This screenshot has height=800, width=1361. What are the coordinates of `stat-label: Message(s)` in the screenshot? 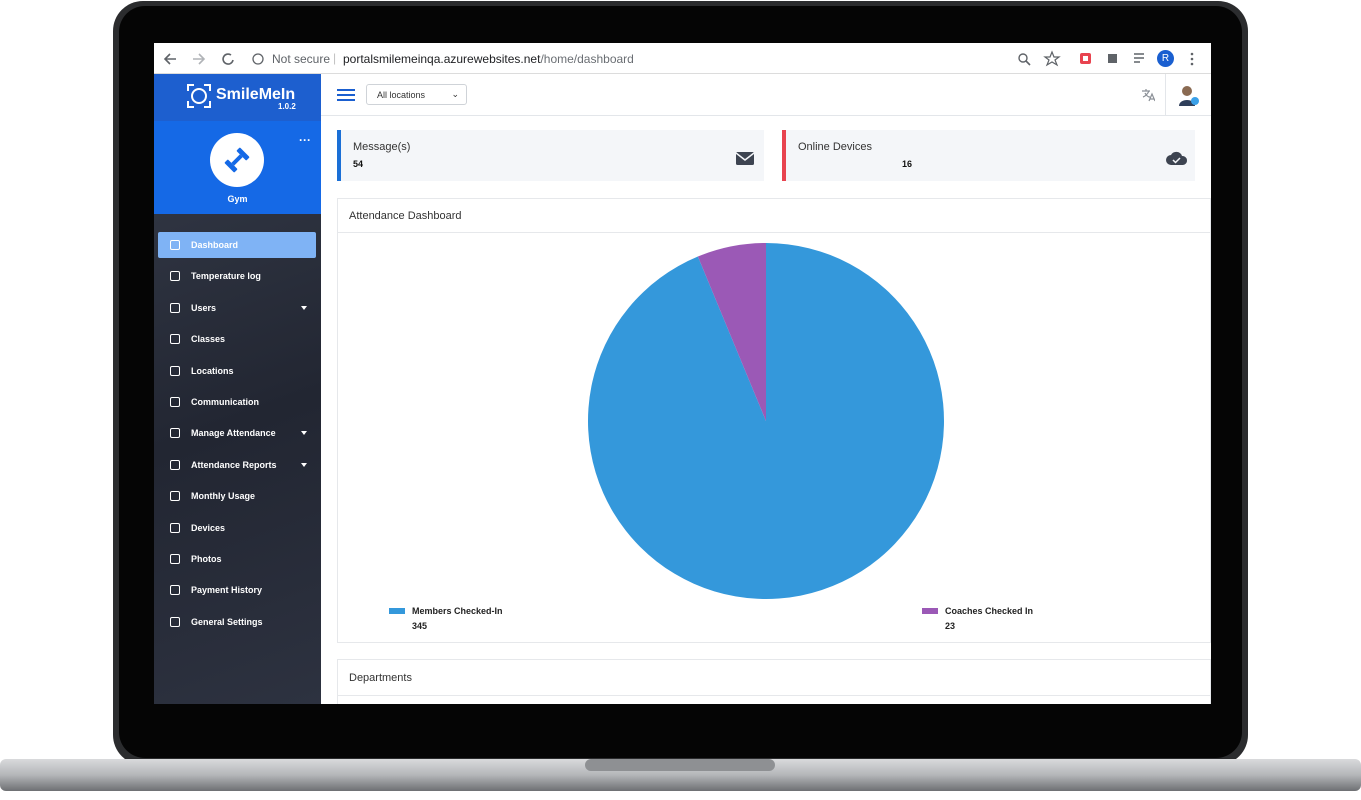 It's located at (382, 147).